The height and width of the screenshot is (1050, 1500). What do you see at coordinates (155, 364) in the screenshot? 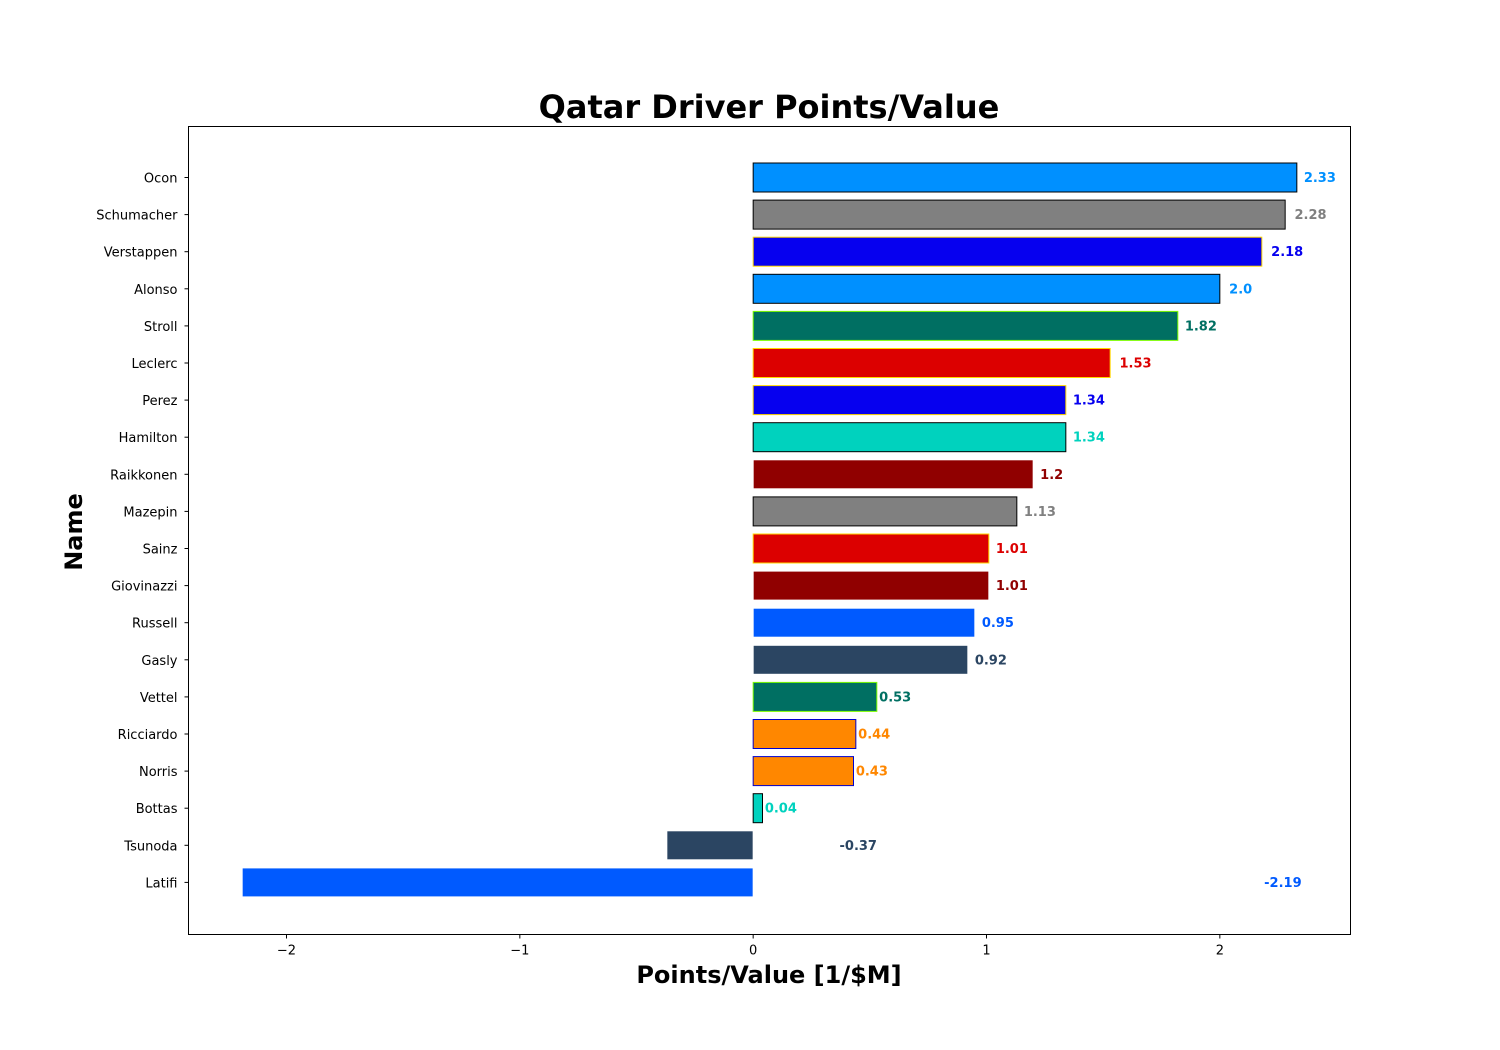
I see `y-tick-label-leclerc: Leclerc` at bounding box center [155, 364].